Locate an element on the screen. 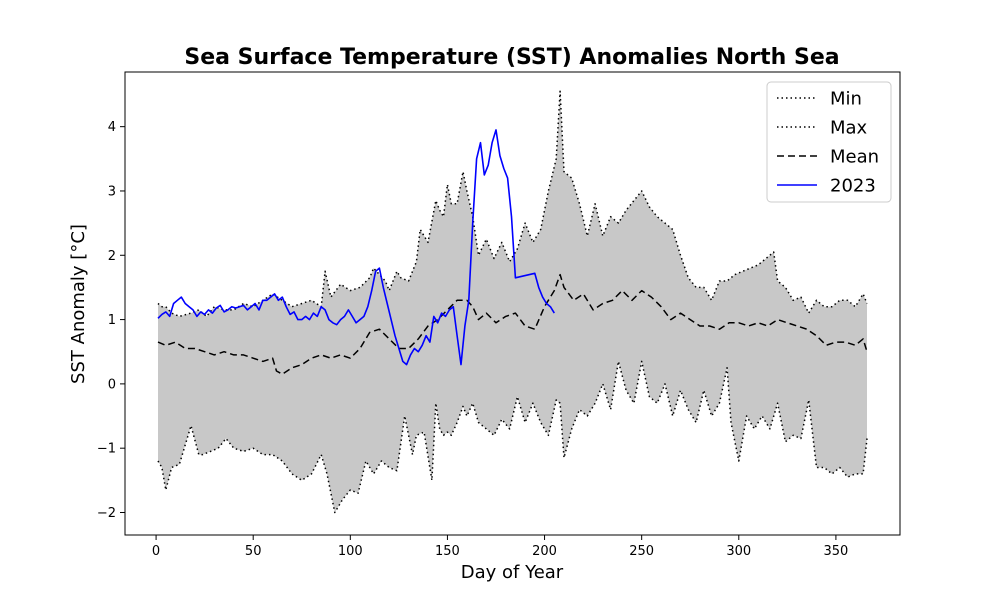 The image size is (1000, 600). legend-box is located at coordinates (829, 142).